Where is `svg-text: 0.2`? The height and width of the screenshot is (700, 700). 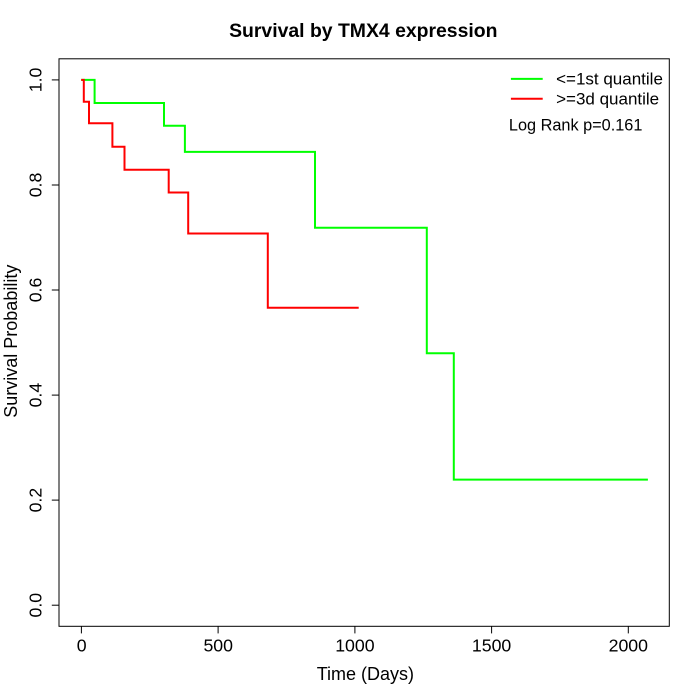 svg-text: 0.2 is located at coordinates (35, 500).